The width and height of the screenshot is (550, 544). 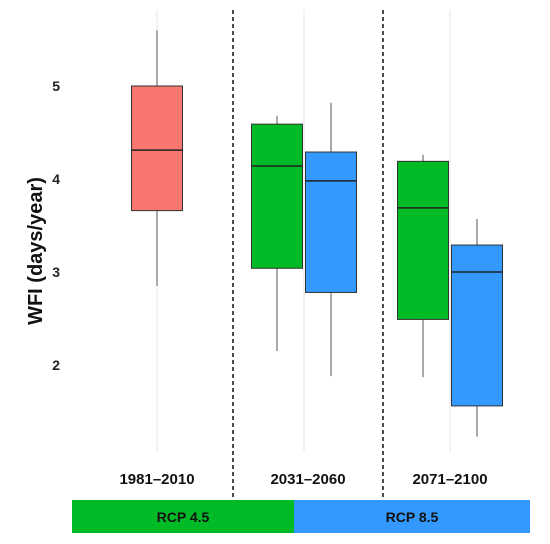 I want to click on legend-label: RCP 4.5, so click(x=183, y=517).